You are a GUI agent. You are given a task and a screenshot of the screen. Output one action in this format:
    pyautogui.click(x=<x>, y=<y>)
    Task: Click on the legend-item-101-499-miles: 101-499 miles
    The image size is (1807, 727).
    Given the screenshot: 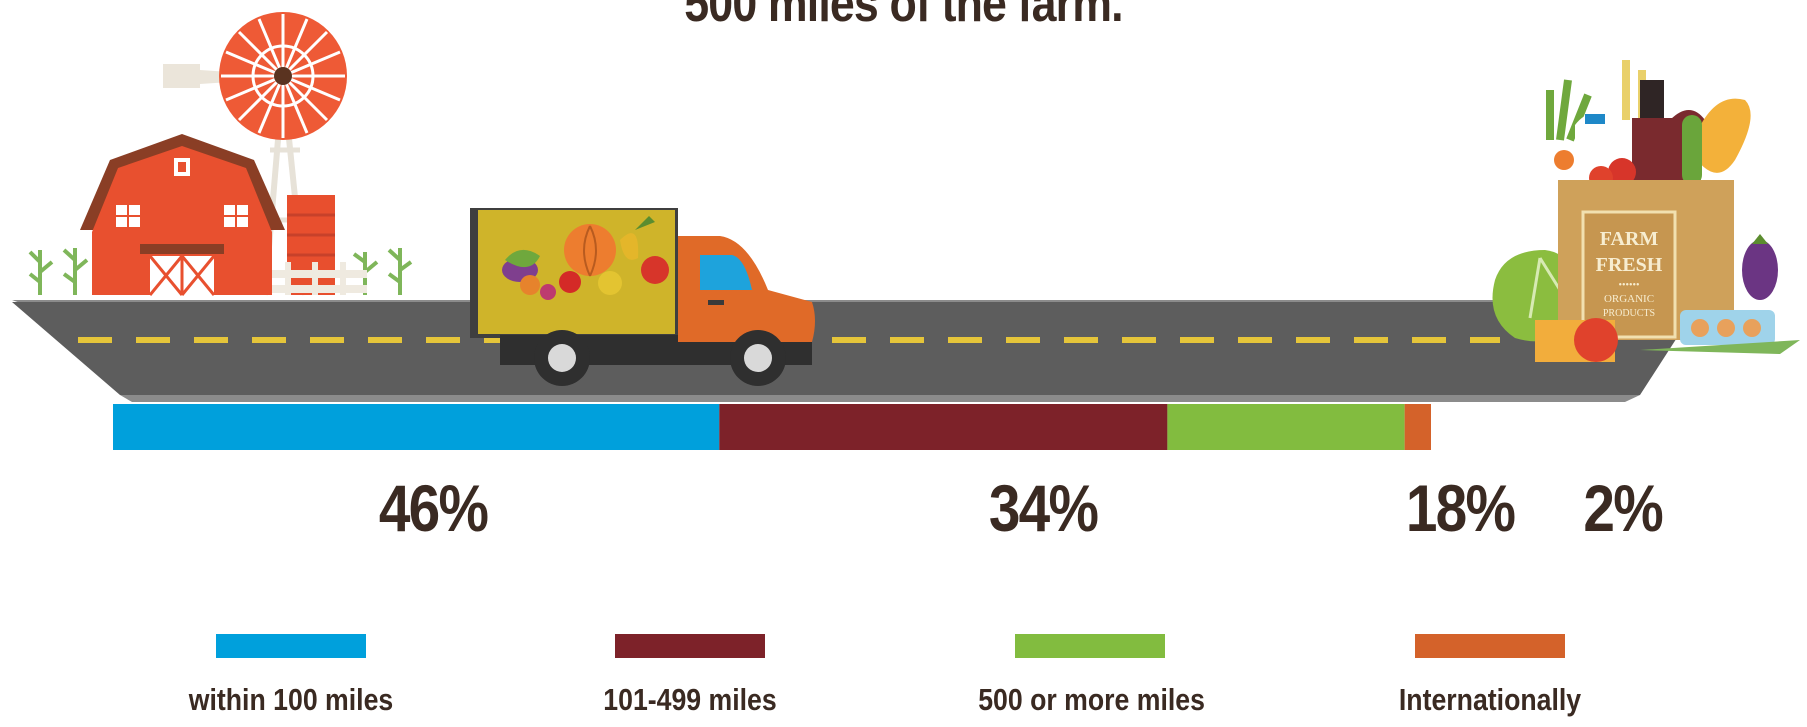 What is the action you would take?
    pyautogui.click(x=690, y=676)
    